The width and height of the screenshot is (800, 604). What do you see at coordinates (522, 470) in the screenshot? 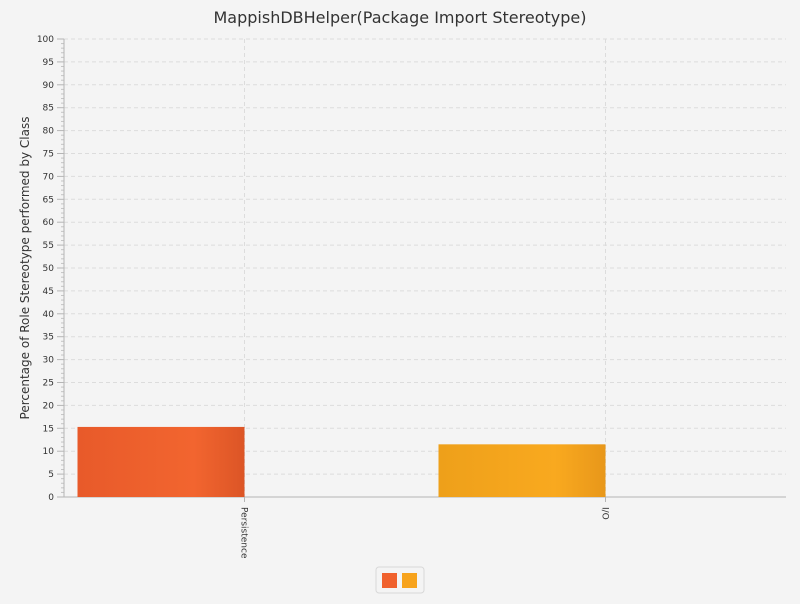
I see `bar-i-o` at bounding box center [522, 470].